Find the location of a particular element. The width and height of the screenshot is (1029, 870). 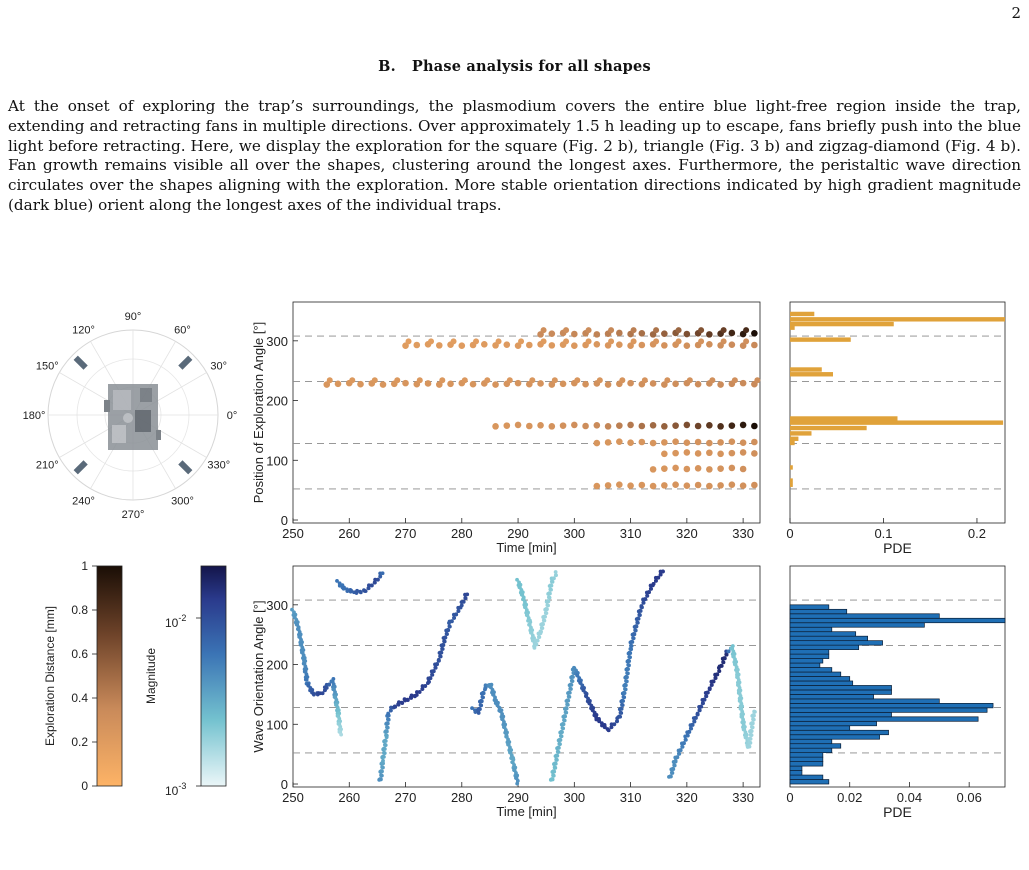

axes-box is located at coordinates (526, 676).